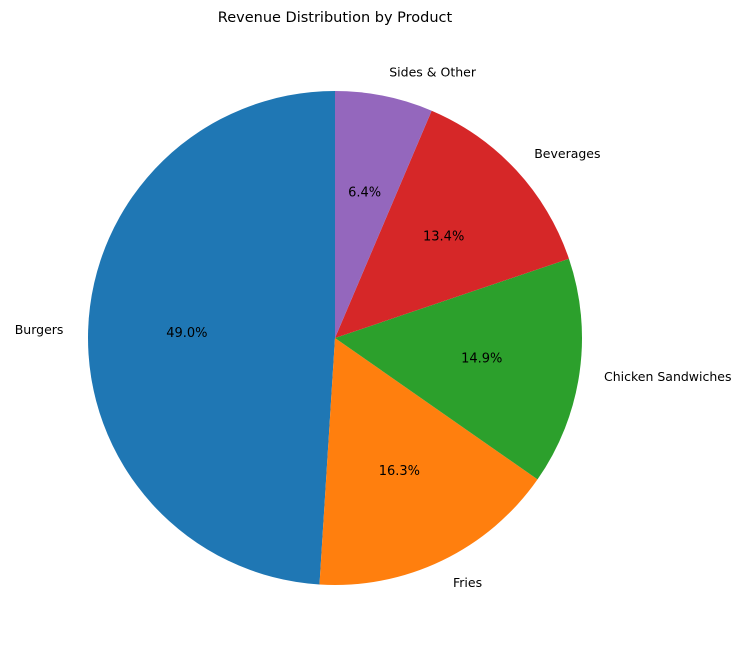 The image size is (754, 656). Describe the element at coordinates (428, 461) in the screenshot. I see `pie-slice-fries` at that location.